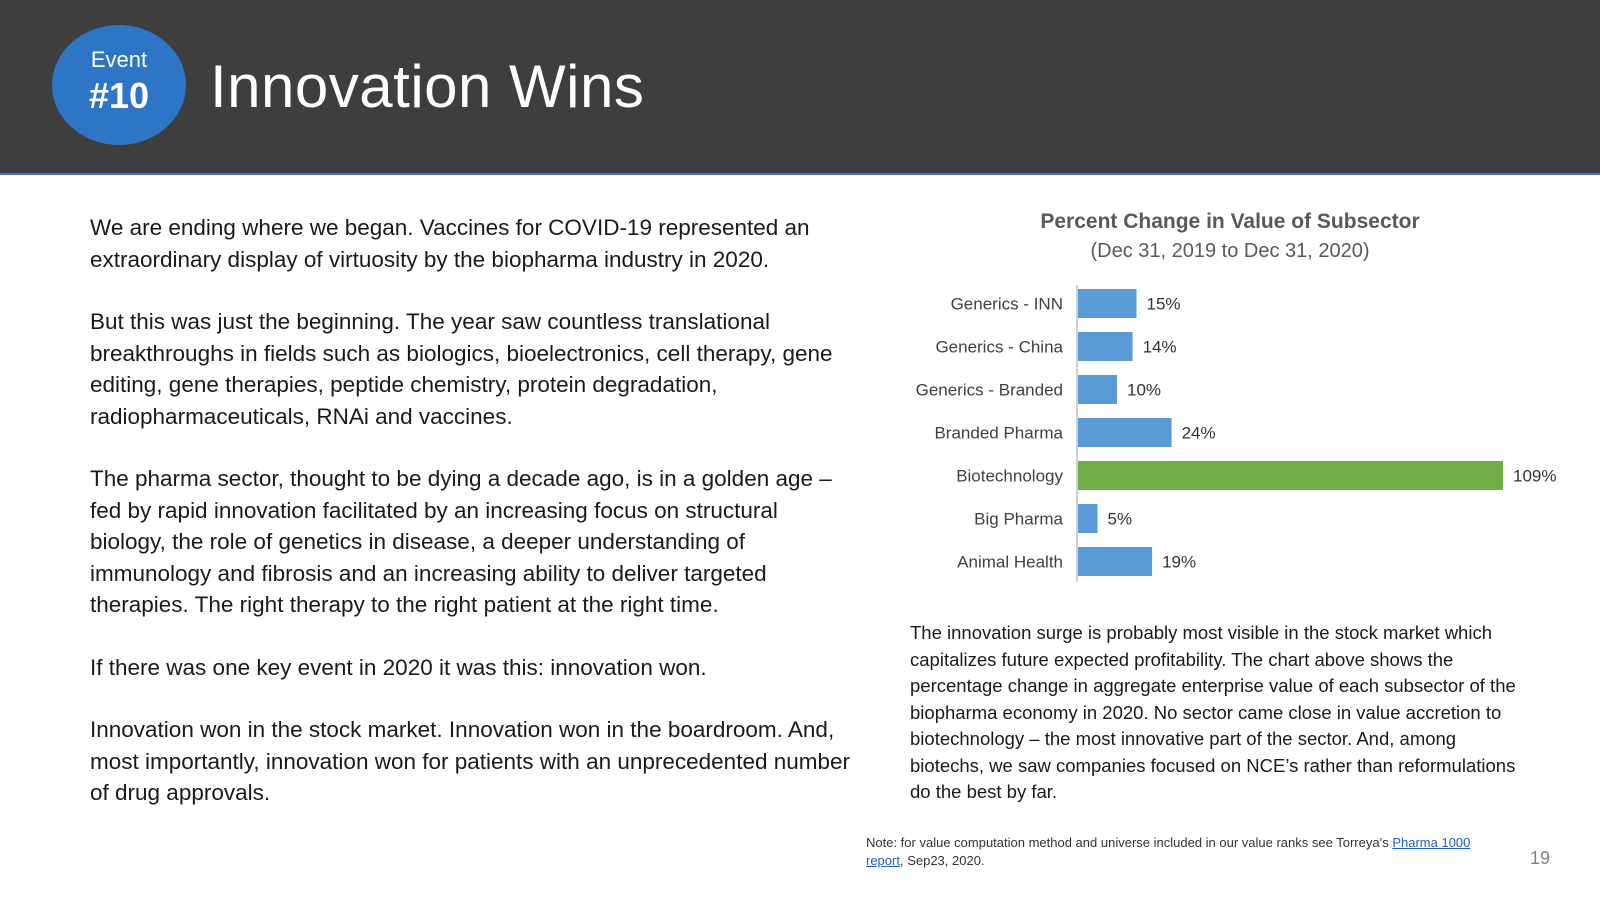  What do you see at coordinates (427, 86) in the screenshot?
I see `page-title: Innovation Wins` at bounding box center [427, 86].